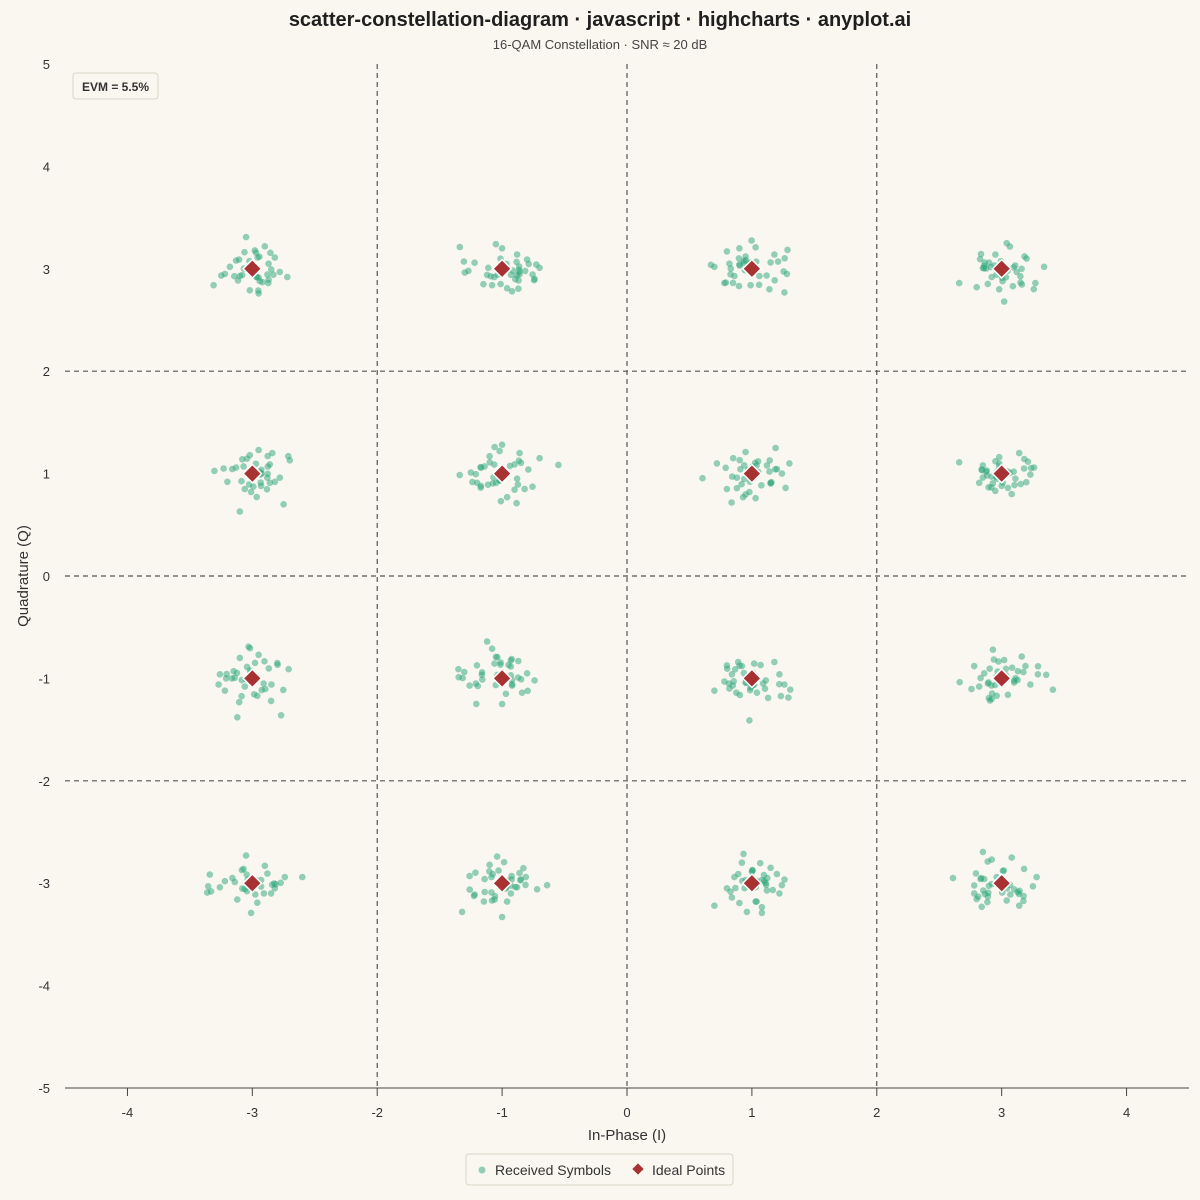 The width and height of the screenshot is (1200, 1200). Describe the element at coordinates (46, 576) in the screenshot. I see `y-tick-label: 0` at that location.